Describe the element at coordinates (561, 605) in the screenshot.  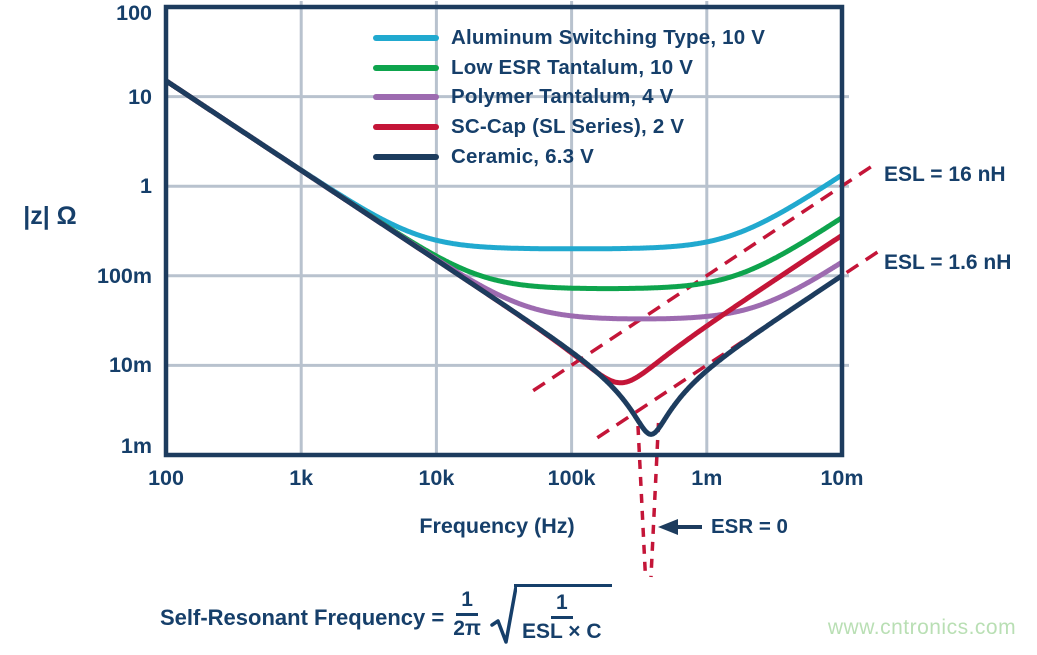
I see `formula-root-numerator: 1` at that location.